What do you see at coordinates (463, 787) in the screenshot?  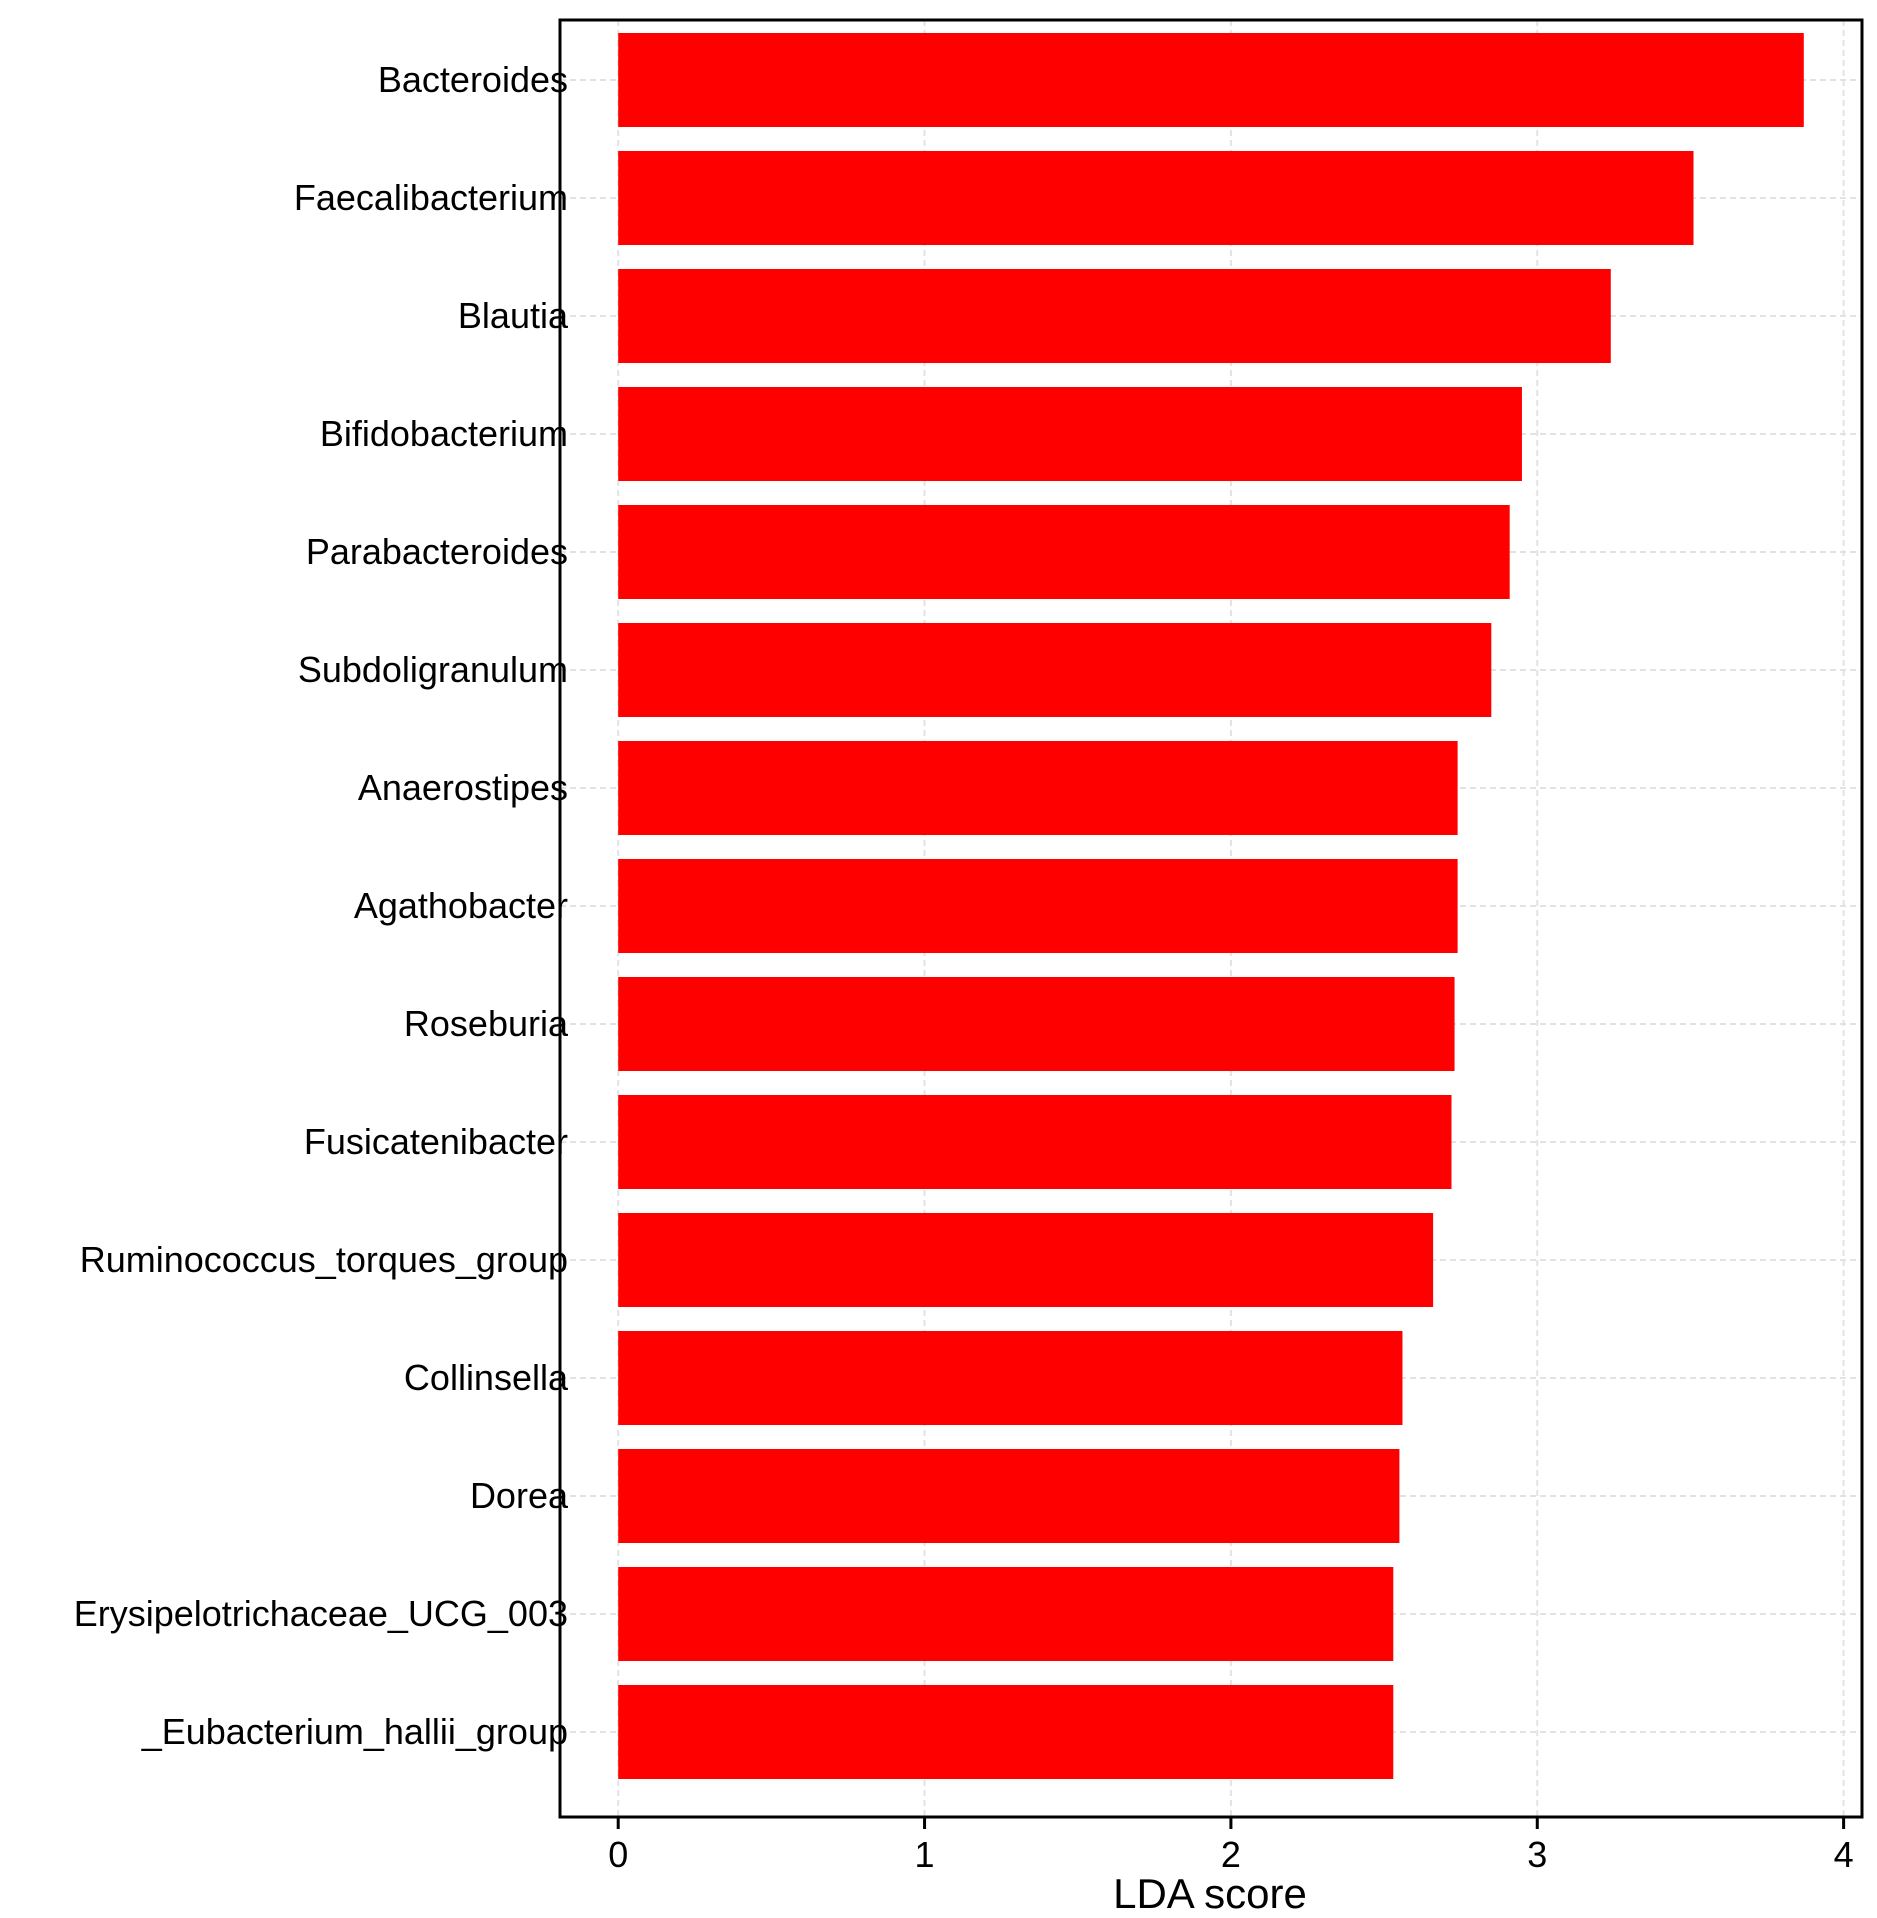 I see `category-label: Anaerostipes` at bounding box center [463, 787].